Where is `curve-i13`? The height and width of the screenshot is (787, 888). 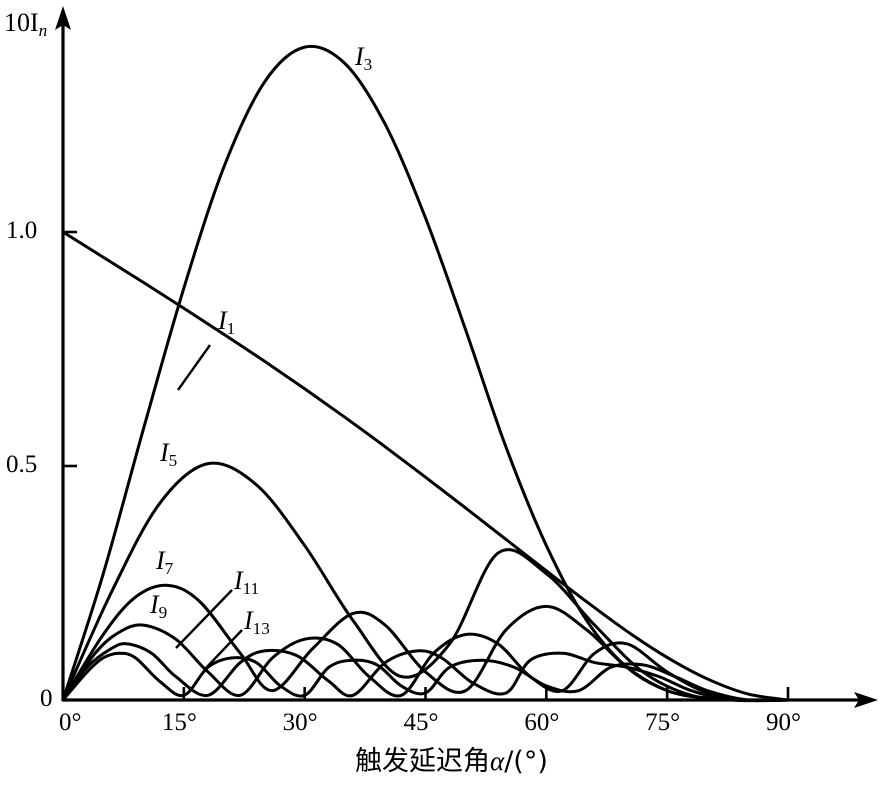
curve-i13 is located at coordinates (425, 677).